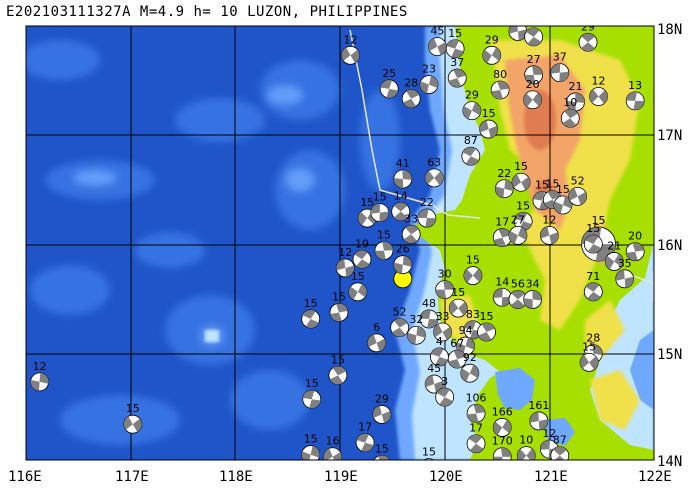  I want to click on depth-label: 92, so click(470, 357).